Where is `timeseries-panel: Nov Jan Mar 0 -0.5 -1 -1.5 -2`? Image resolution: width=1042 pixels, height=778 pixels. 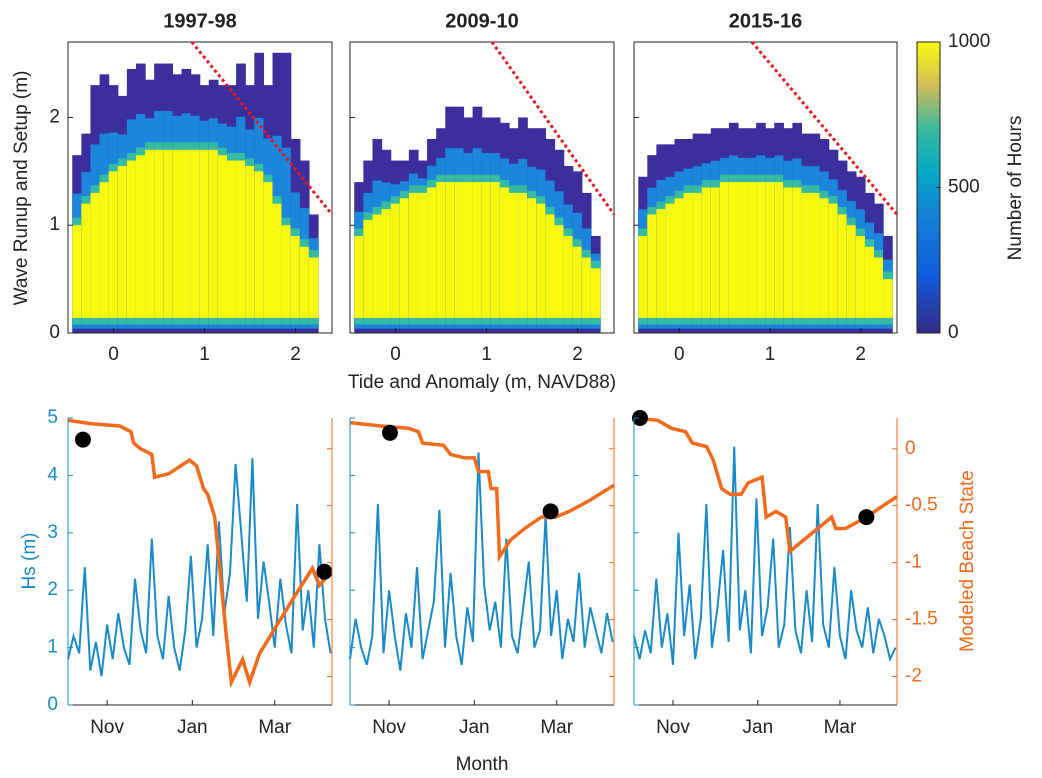 timeseries-panel: Nov Jan Mar 0 -0.5 -1 -1.5 -2 is located at coordinates (784, 574).